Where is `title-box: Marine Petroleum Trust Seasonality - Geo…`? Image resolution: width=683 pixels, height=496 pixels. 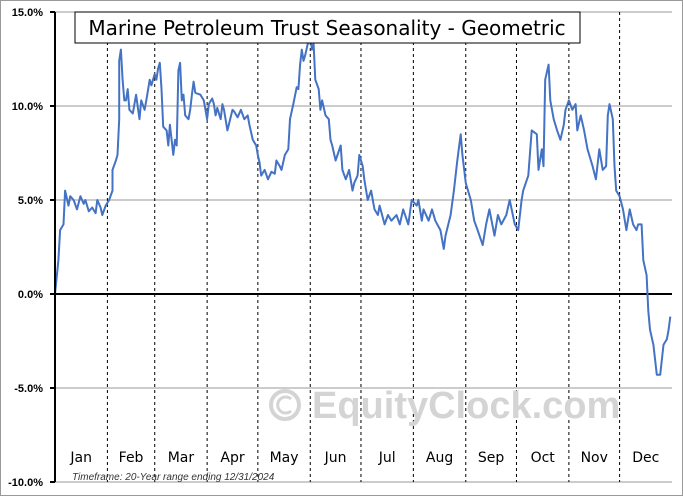 title-box: Marine Petroleum Trust Seasonality - Geo… is located at coordinates (327, 27).